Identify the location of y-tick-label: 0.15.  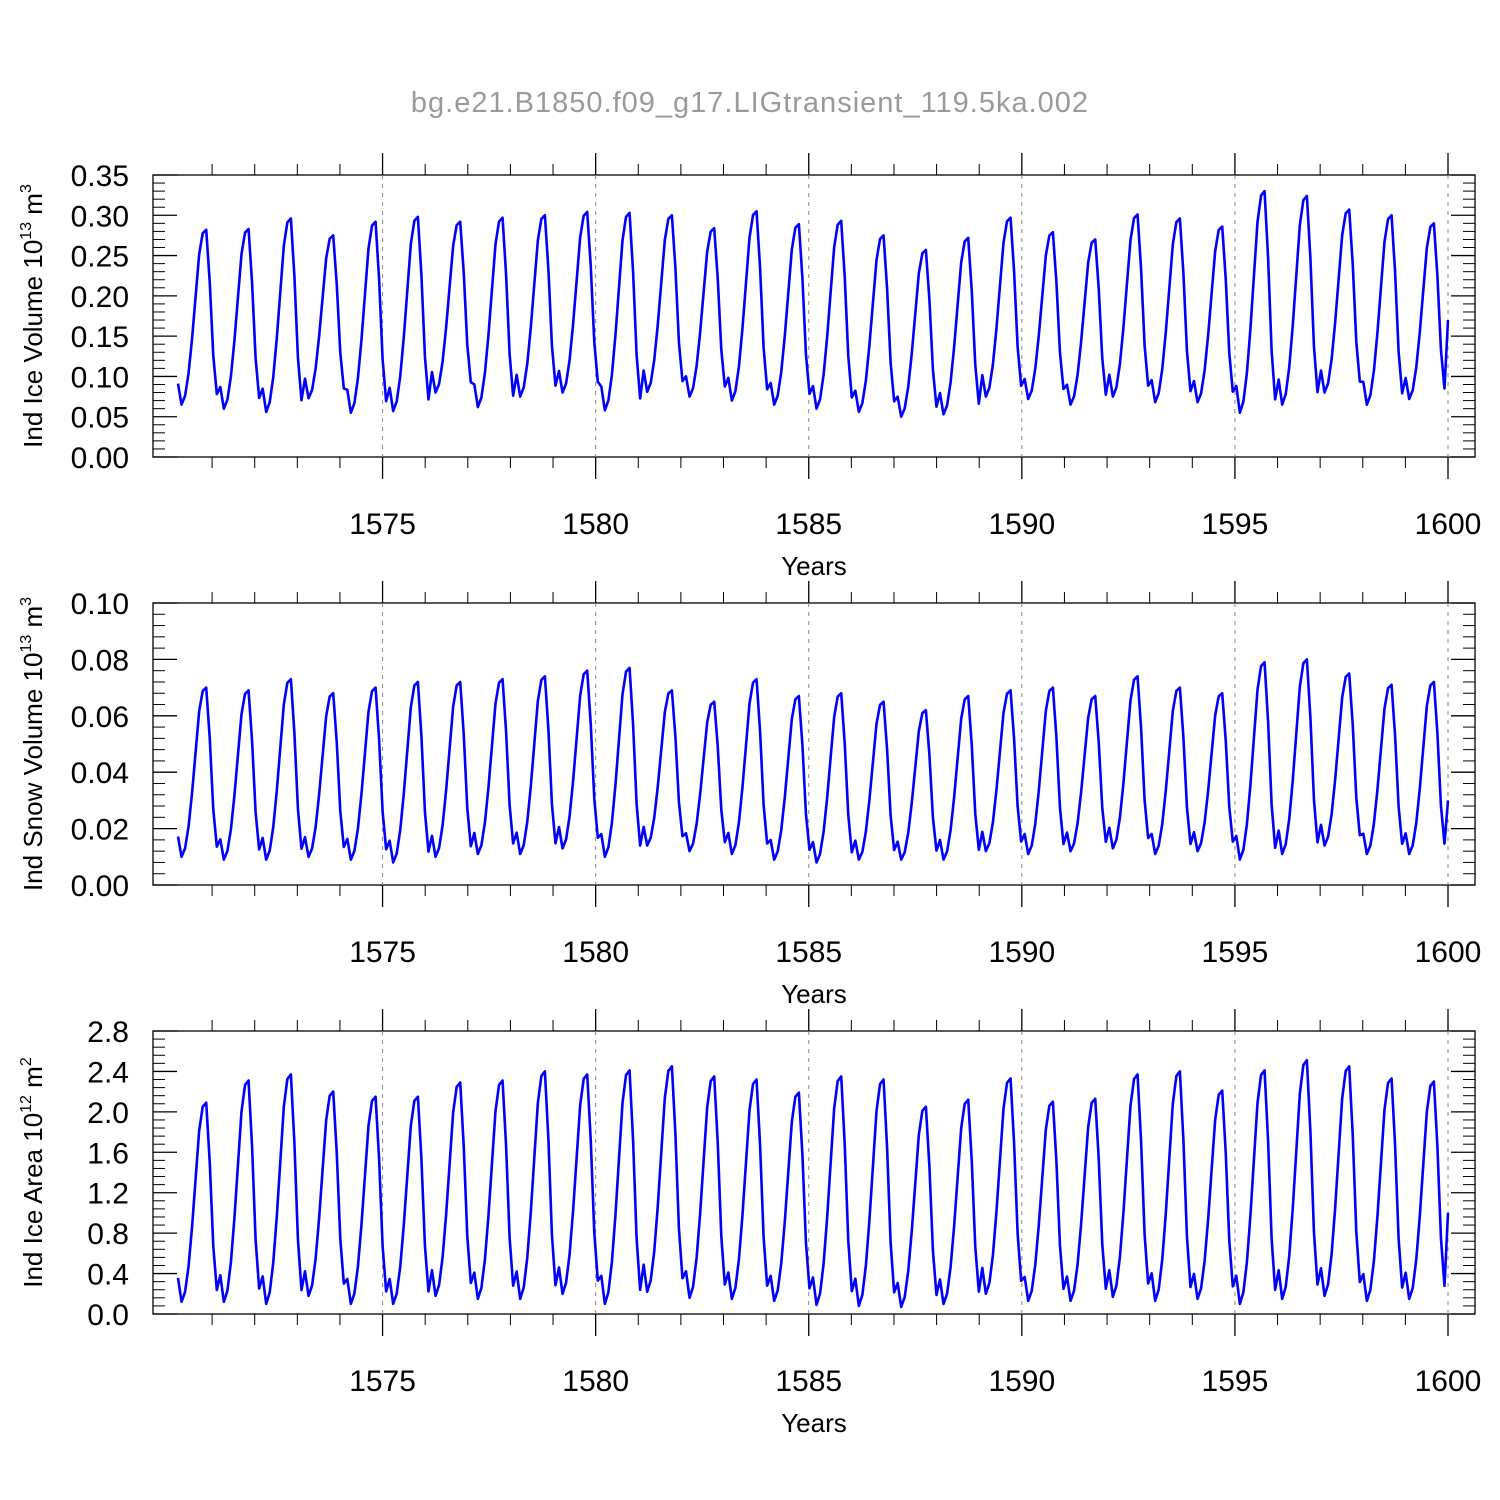
(100, 337).